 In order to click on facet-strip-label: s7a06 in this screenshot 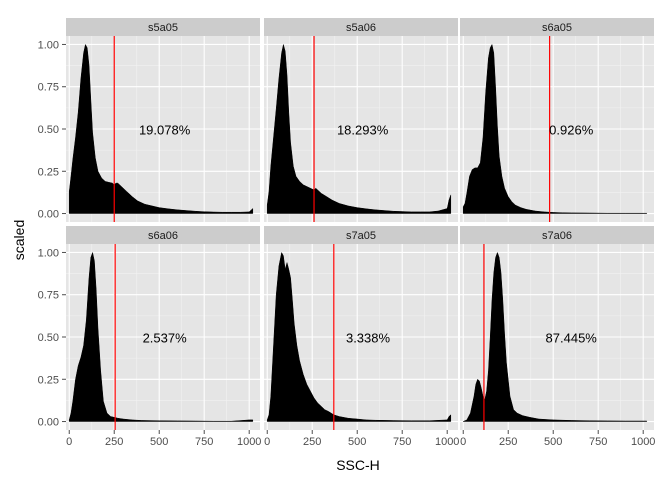, I will do `click(557, 236)`.